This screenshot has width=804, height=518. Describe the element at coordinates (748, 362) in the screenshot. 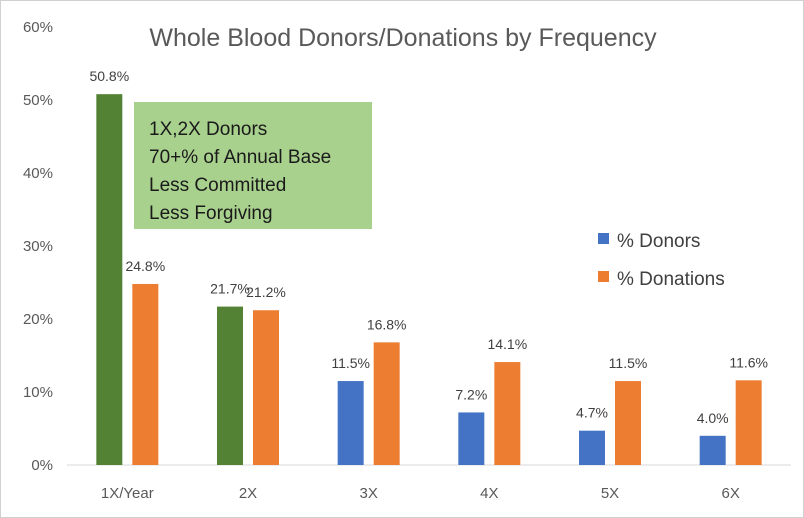

I see `data-label-donations: 11.6%` at that location.